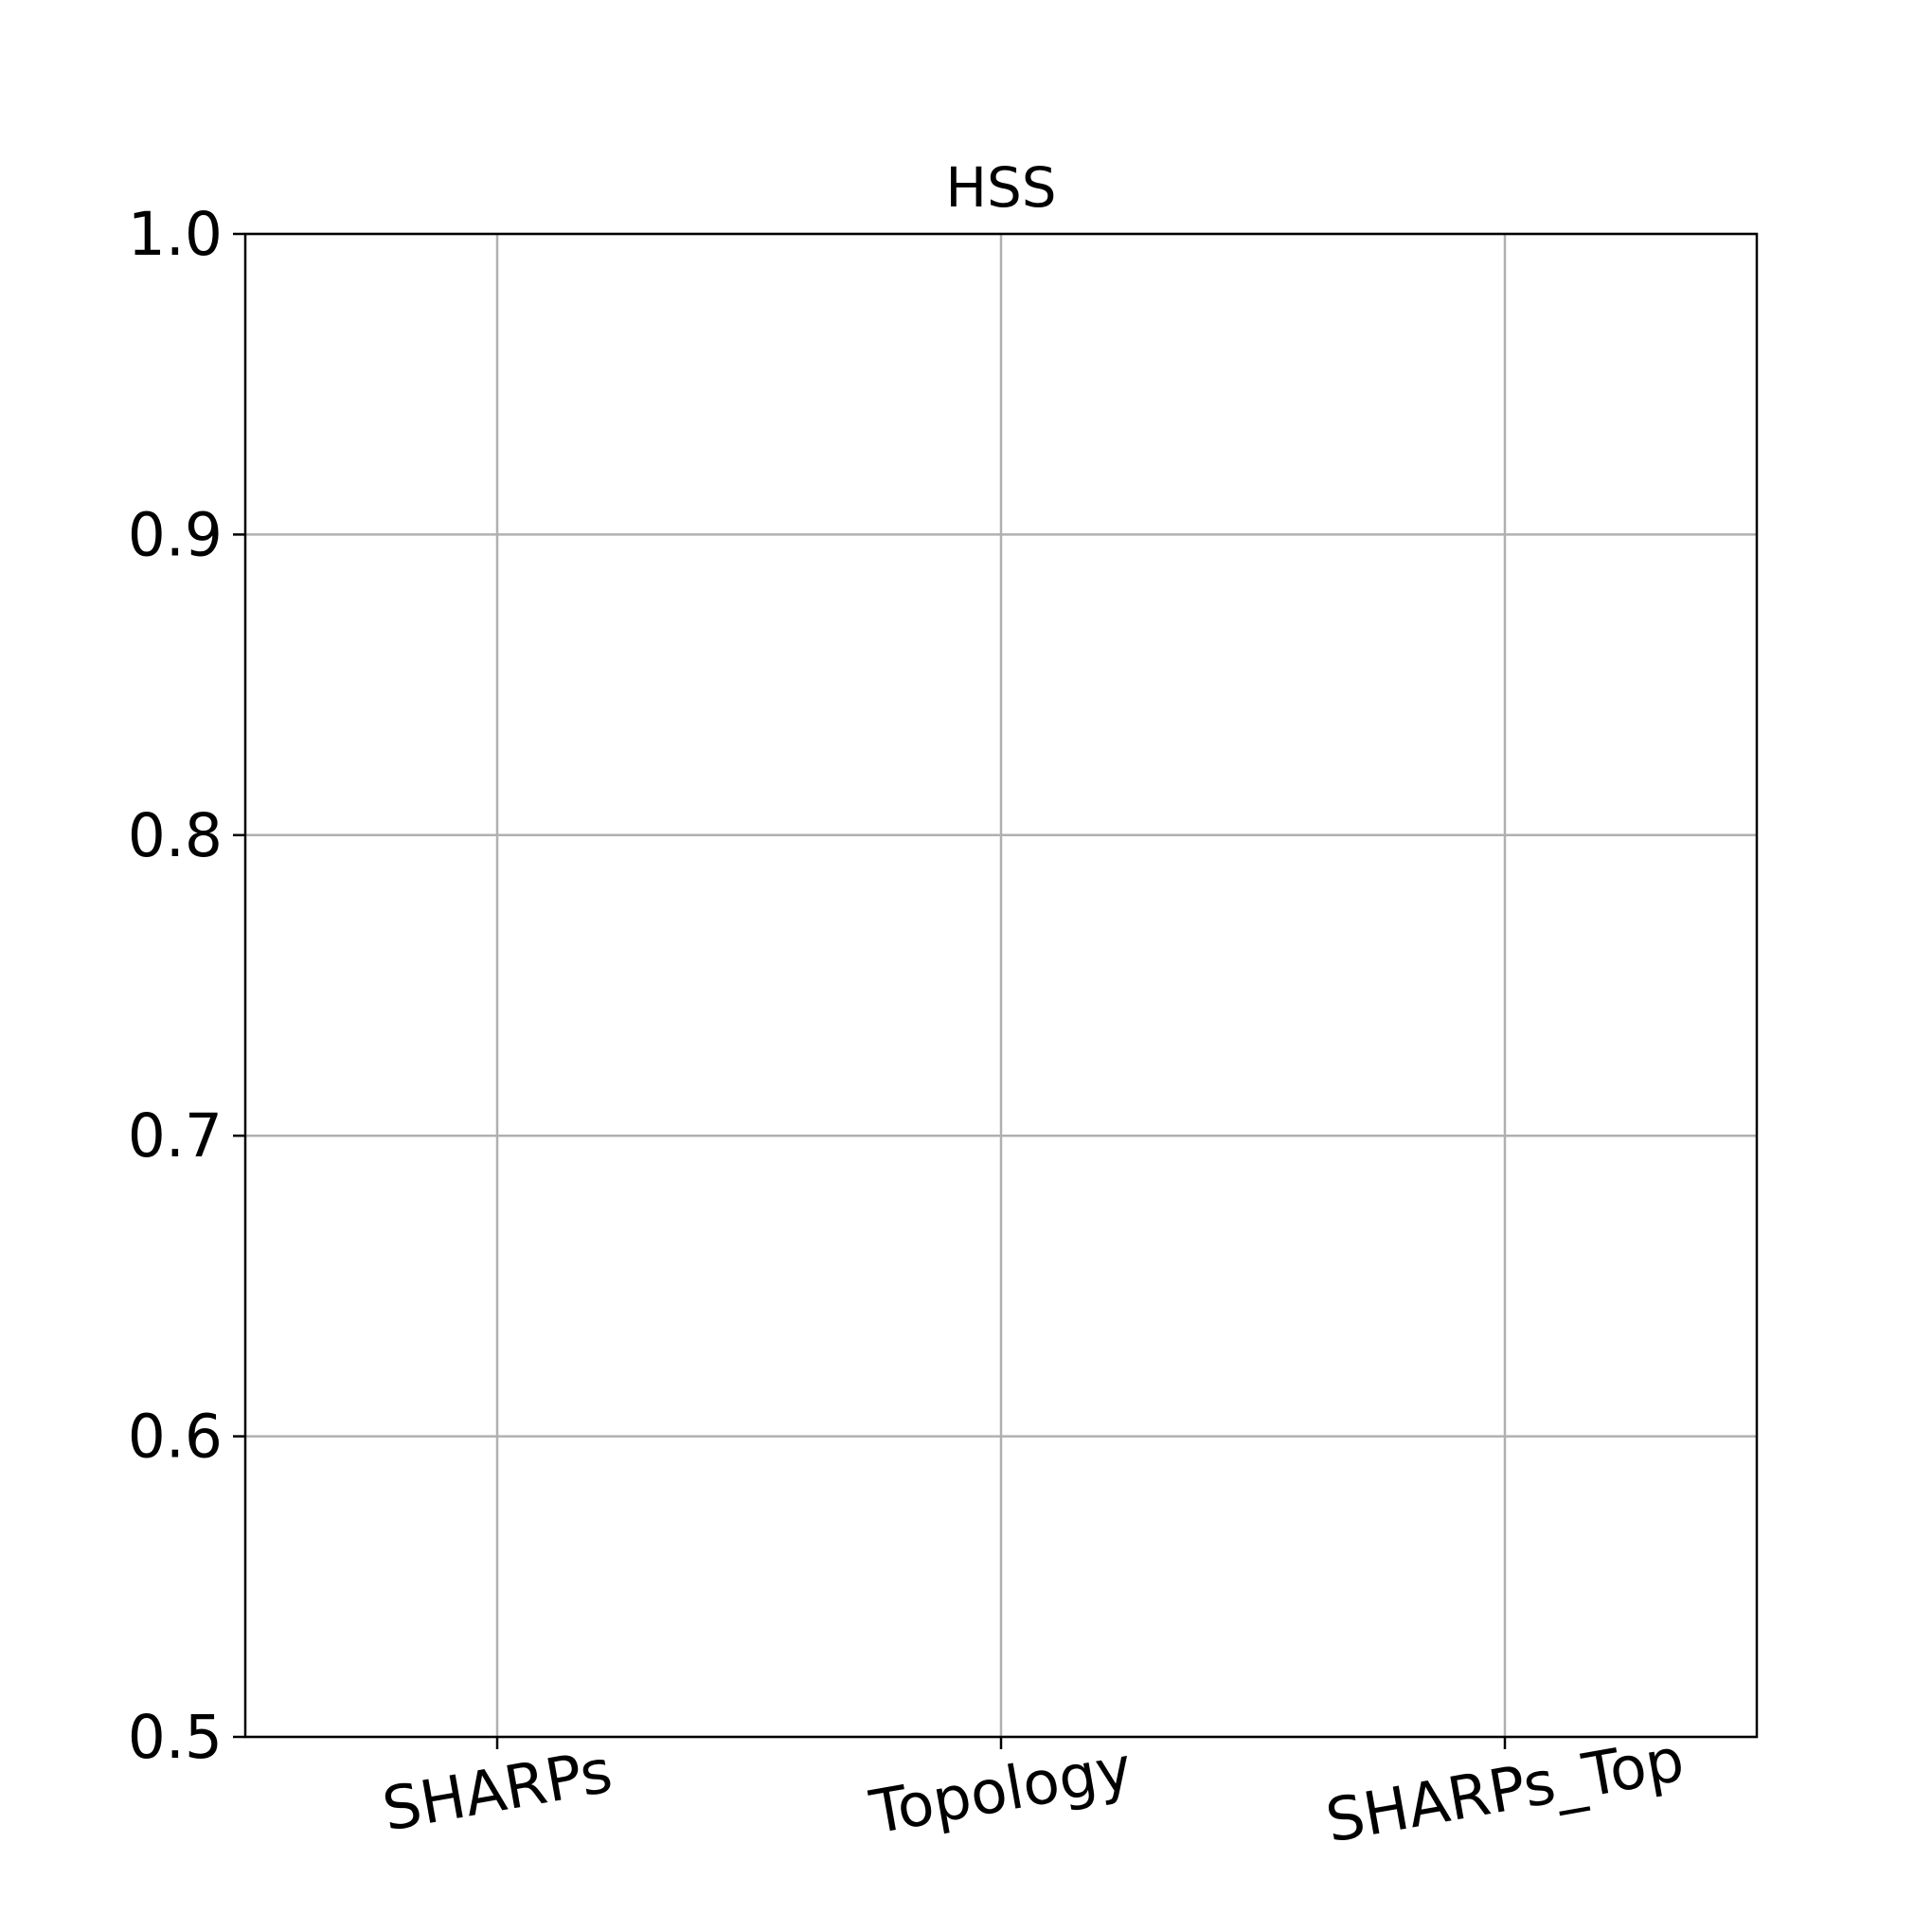 The width and height of the screenshot is (1932, 1932). Describe the element at coordinates (175, 234) in the screenshot. I see `y-tick-label: 1.0` at that location.